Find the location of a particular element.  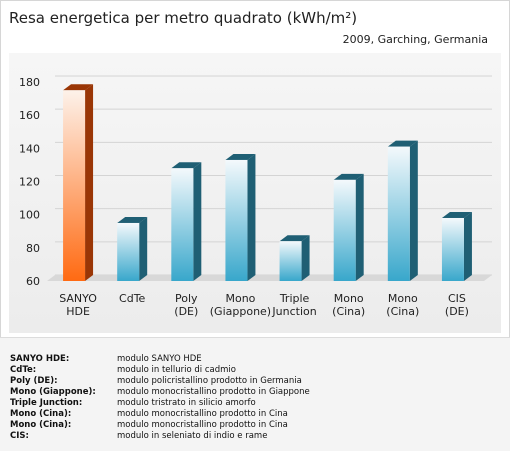

y-tick-label: 140 is located at coordinates (29, 148).